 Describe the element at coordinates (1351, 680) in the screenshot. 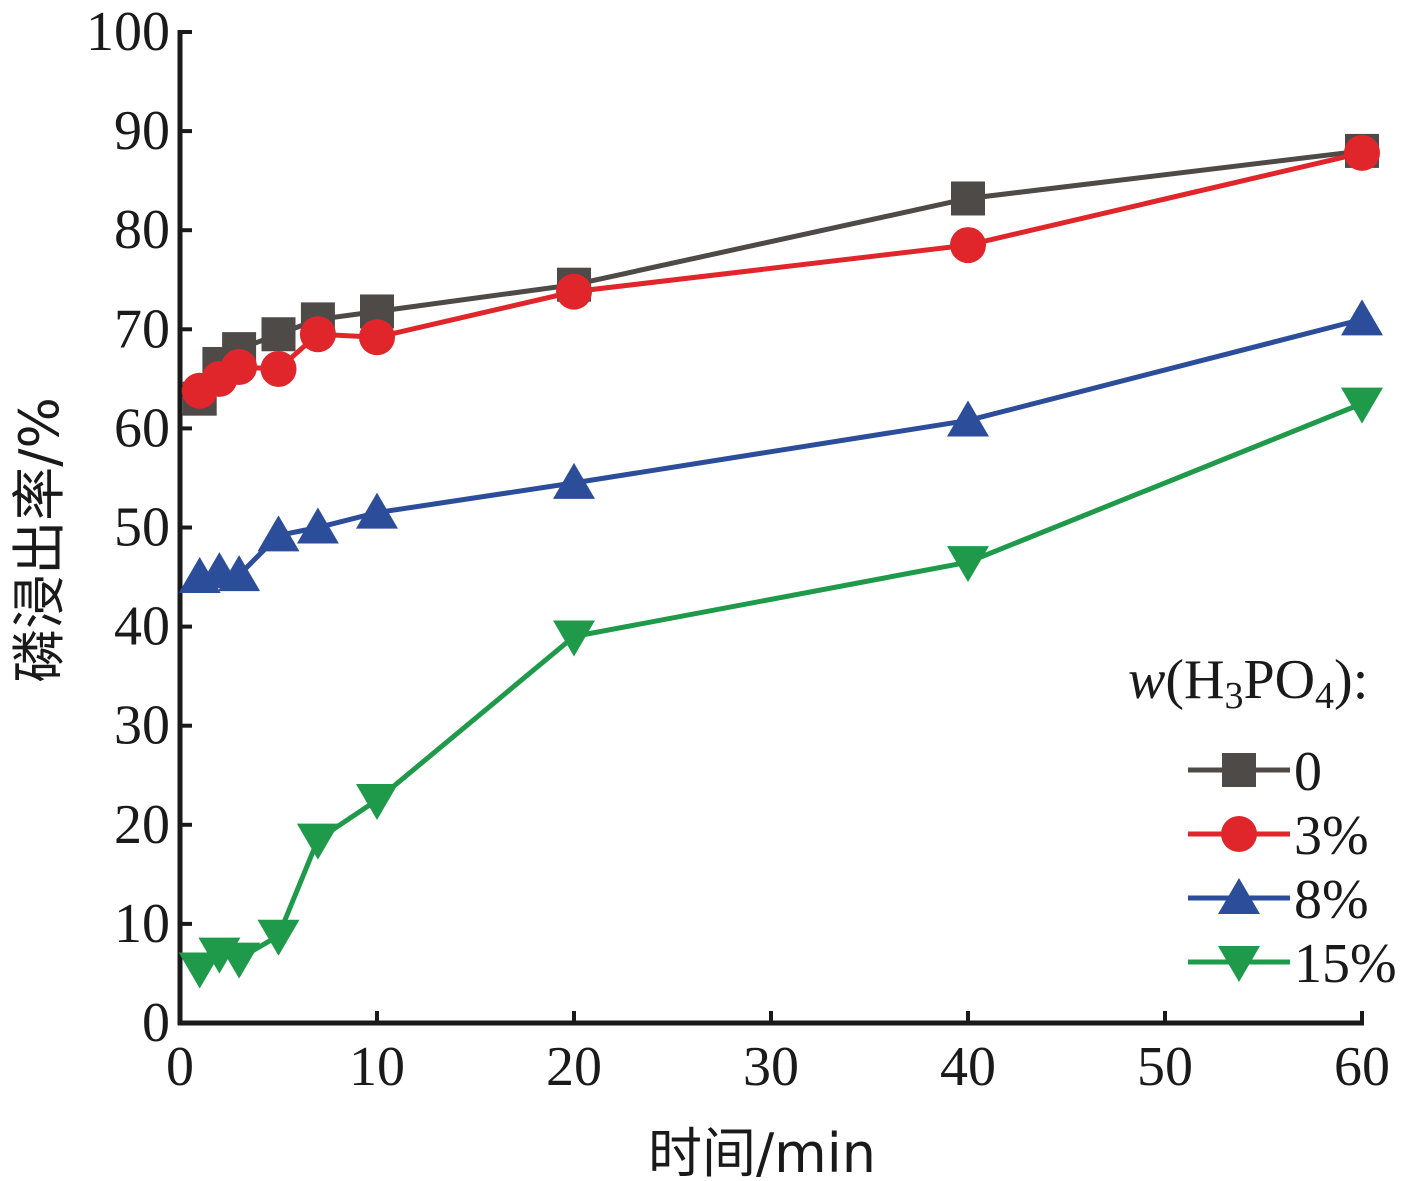

I see `legend-title-part: ):` at that location.